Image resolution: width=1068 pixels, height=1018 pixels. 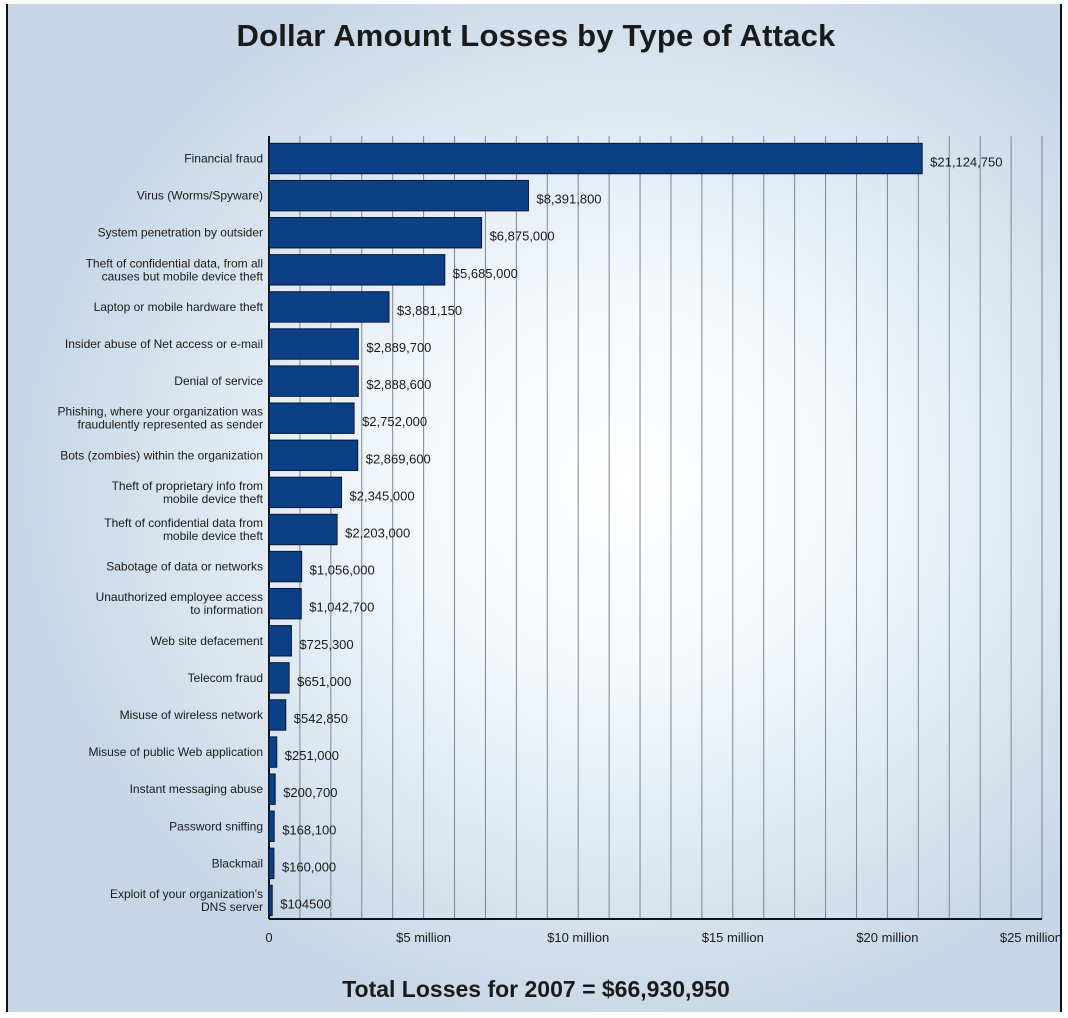 I want to click on value-label: $2,869,600, so click(x=398, y=458).